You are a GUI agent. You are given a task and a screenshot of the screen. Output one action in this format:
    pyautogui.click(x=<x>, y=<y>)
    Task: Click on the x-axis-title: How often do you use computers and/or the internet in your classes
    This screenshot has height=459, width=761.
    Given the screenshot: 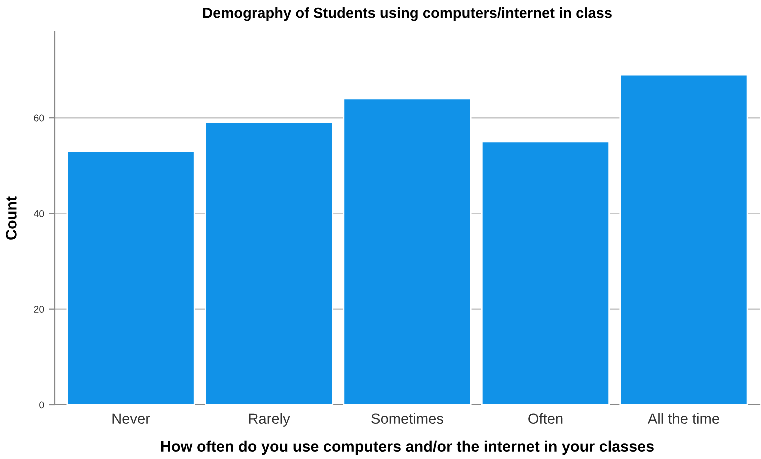 What is the action you would take?
    pyautogui.click(x=408, y=448)
    